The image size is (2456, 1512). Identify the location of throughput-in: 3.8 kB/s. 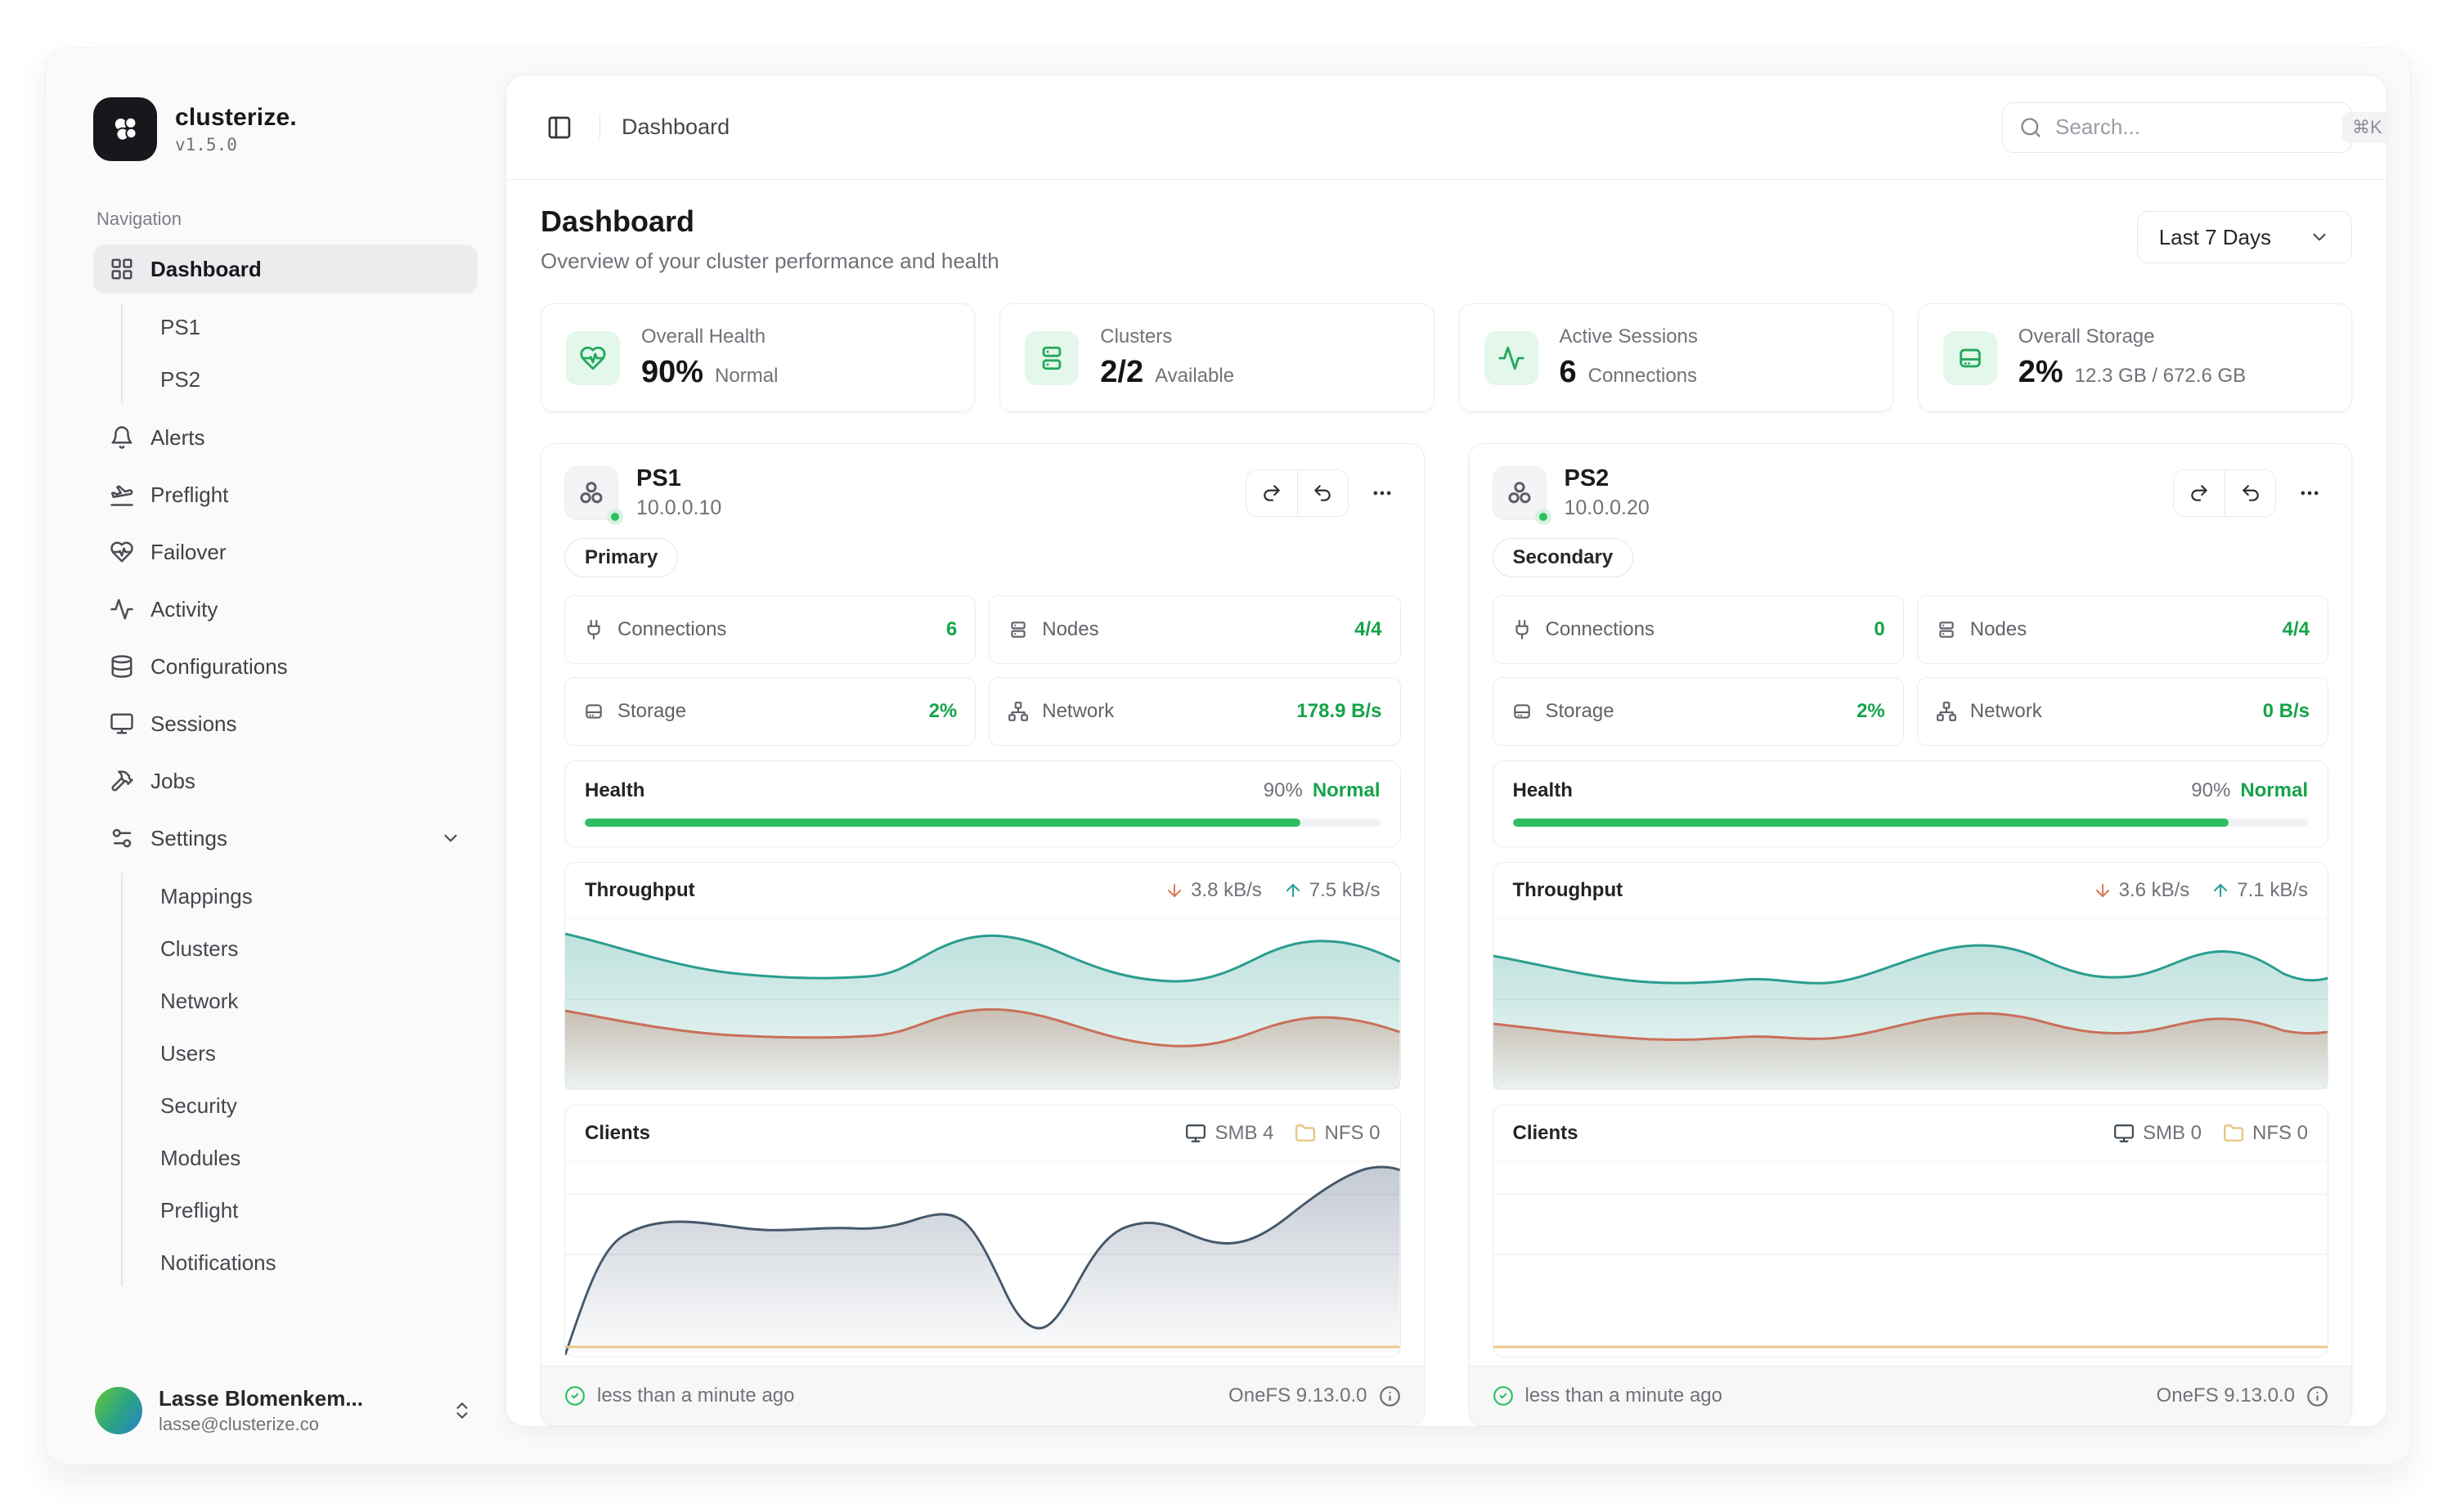
(1213, 891).